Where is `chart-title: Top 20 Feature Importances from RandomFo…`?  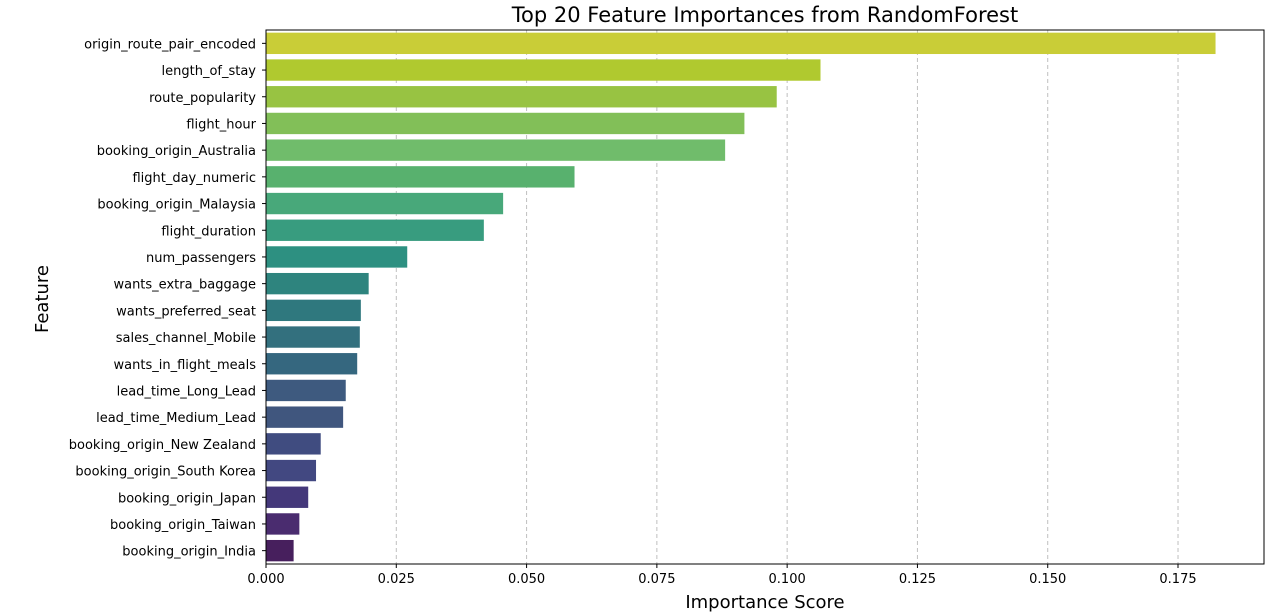 chart-title: Top 20 Feature Importances from RandomFo… is located at coordinates (764, 15).